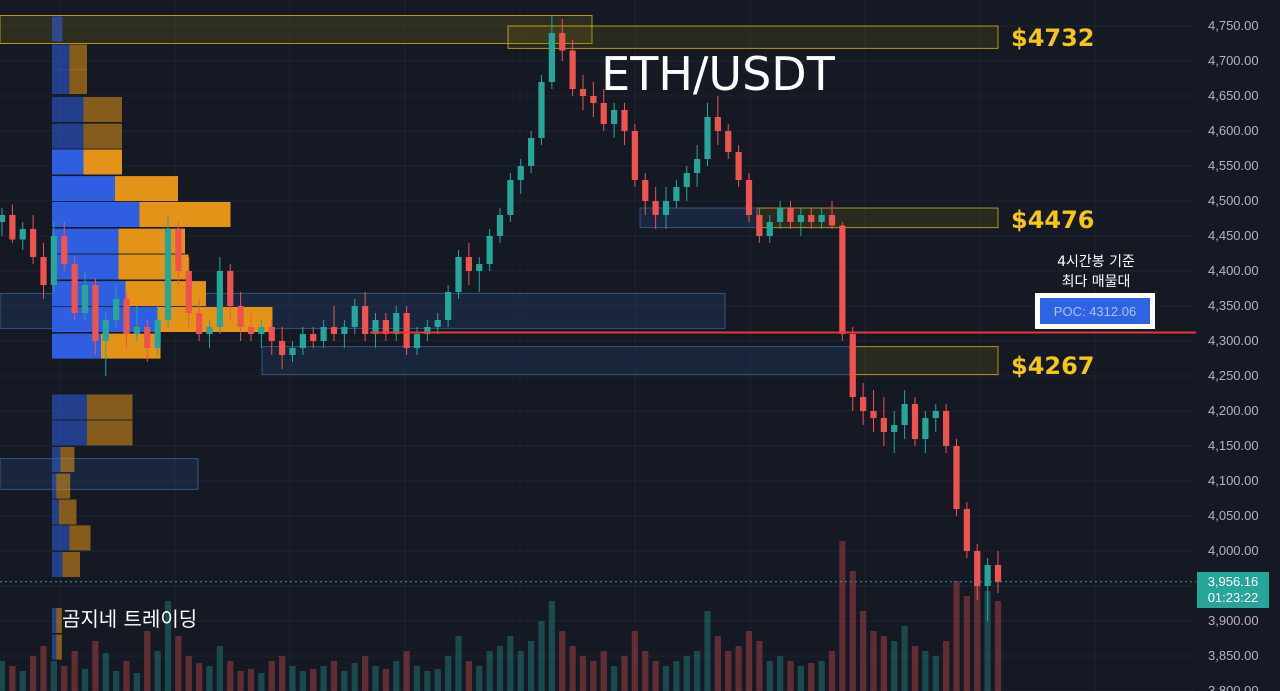 This screenshot has width=1280, height=691. What do you see at coordinates (1233, 340) in the screenshot?
I see `price-tick-label: 4,300.00` at bounding box center [1233, 340].